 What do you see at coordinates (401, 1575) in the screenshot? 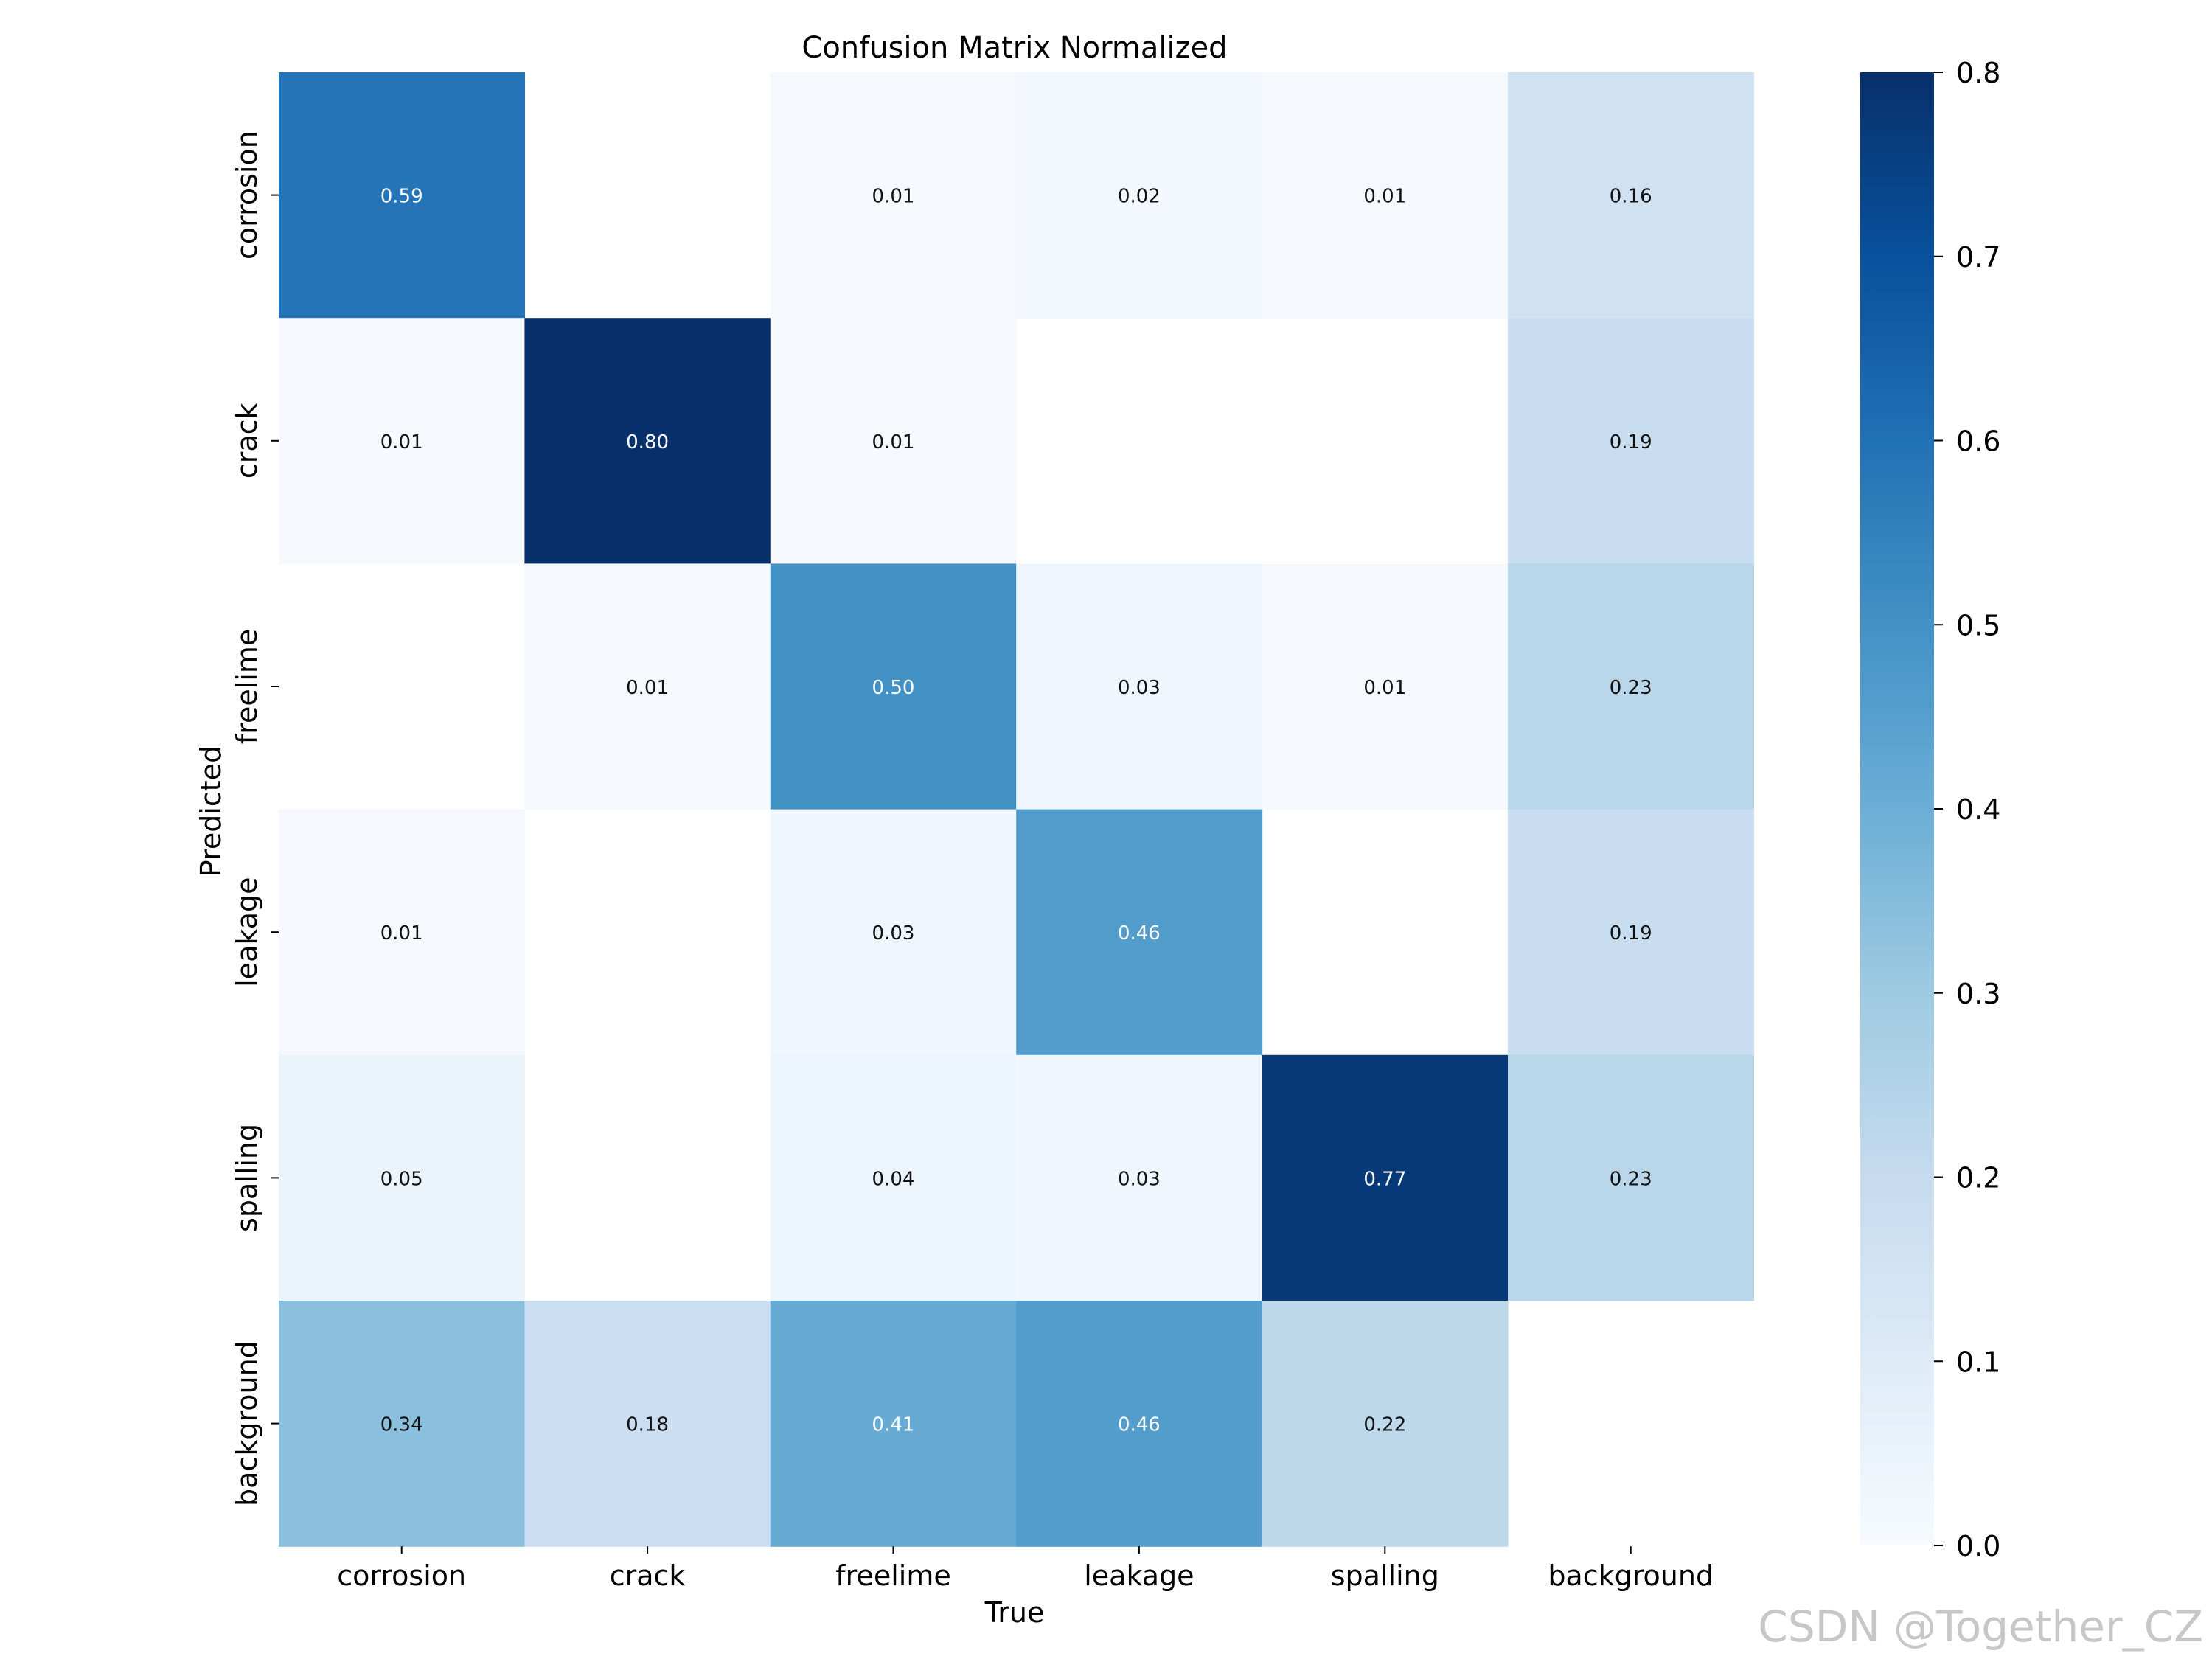
I see `x-tick-label: corrosion` at bounding box center [401, 1575].